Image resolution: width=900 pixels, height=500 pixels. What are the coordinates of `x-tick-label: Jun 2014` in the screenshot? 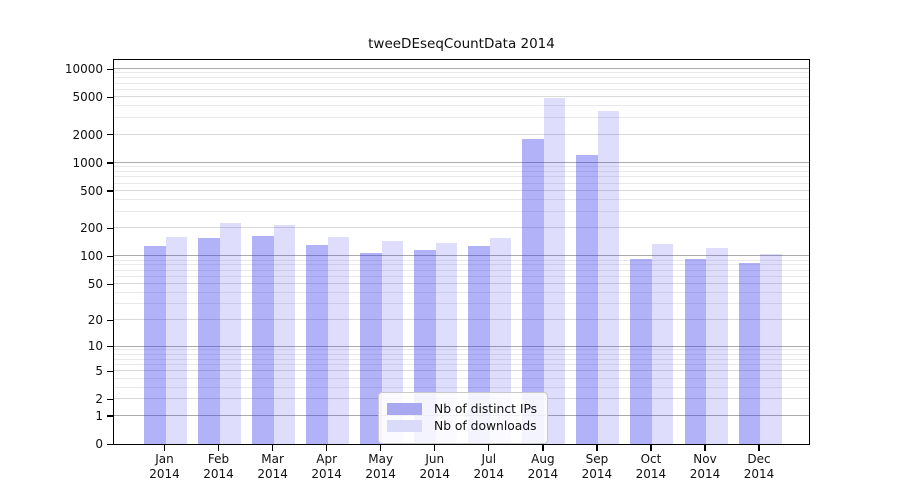 It's located at (435, 467).